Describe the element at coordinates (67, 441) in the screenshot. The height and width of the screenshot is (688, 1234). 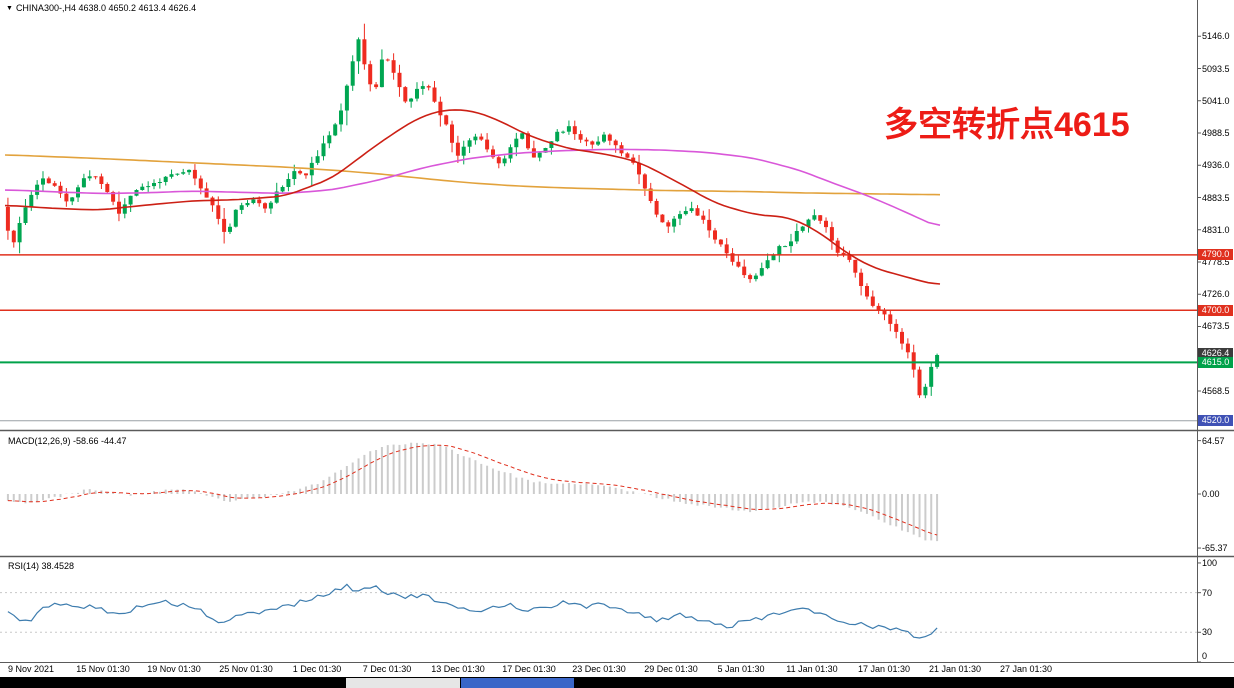
I see `macd-indicator-label: MACD(12,26,9) -58.66 -44.47` at that location.